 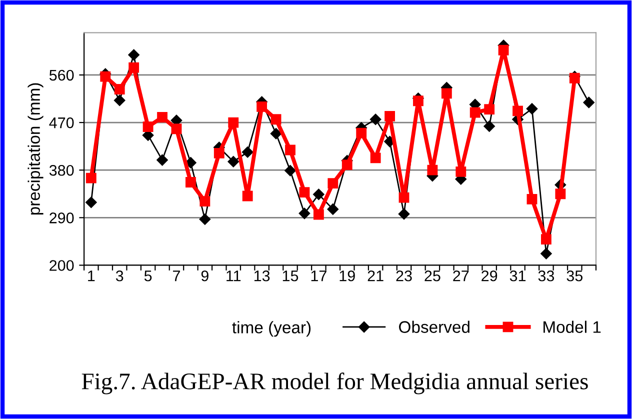 I want to click on y-tick-label: 200, so click(x=62, y=265).